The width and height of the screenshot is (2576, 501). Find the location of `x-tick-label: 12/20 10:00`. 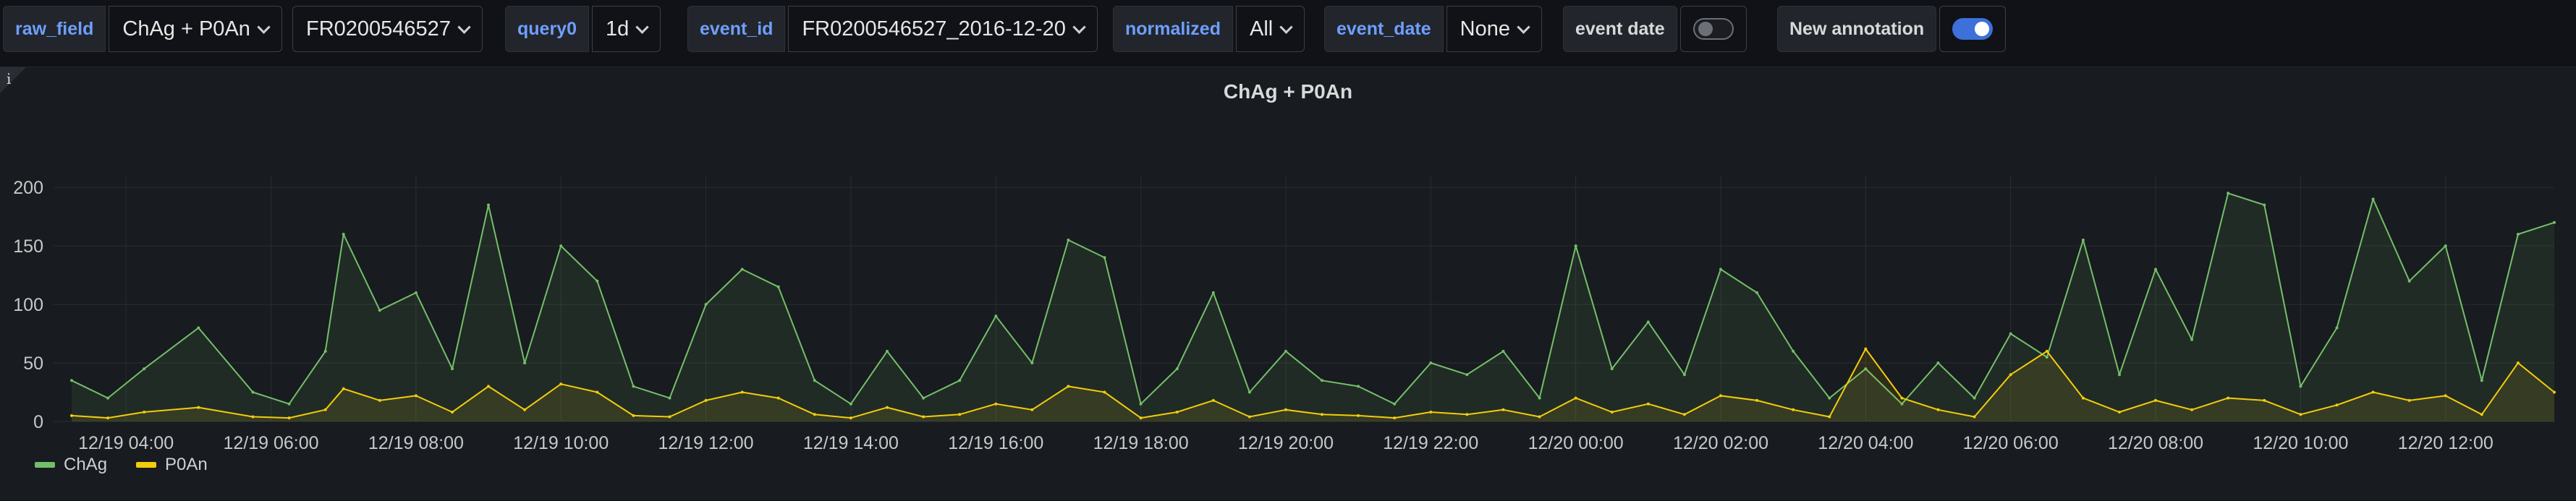

x-tick-label: 12/20 10:00 is located at coordinates (2300, 443).